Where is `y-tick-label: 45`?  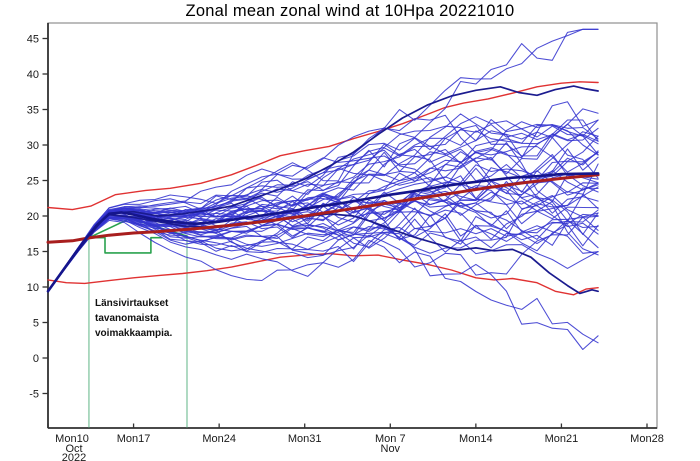 y-tick-label: 45 is located at coordinates (33, 39).